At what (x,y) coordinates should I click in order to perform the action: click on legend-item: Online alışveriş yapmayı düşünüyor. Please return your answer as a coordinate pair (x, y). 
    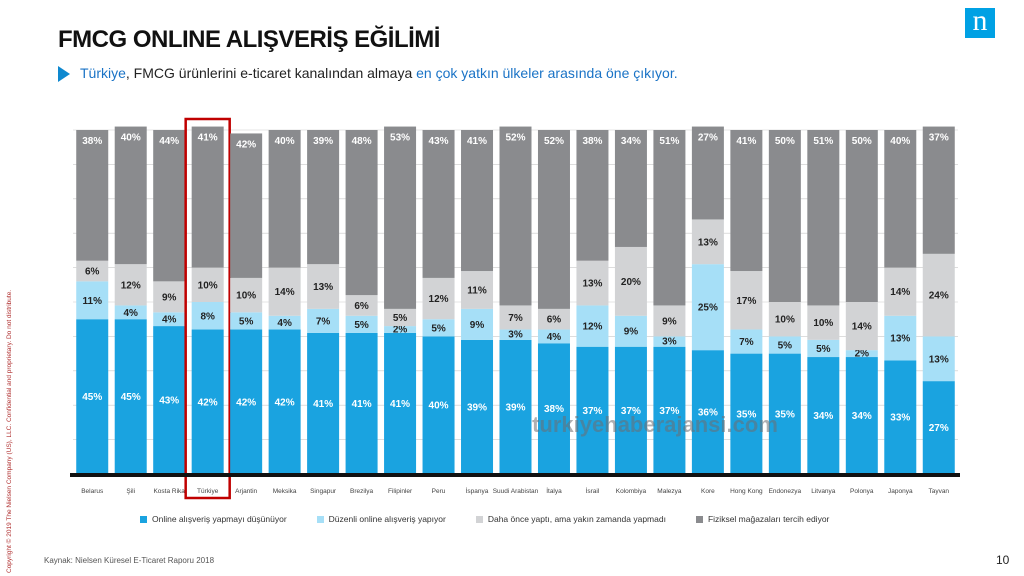
    Looking at the image, I should click on (213, 519).